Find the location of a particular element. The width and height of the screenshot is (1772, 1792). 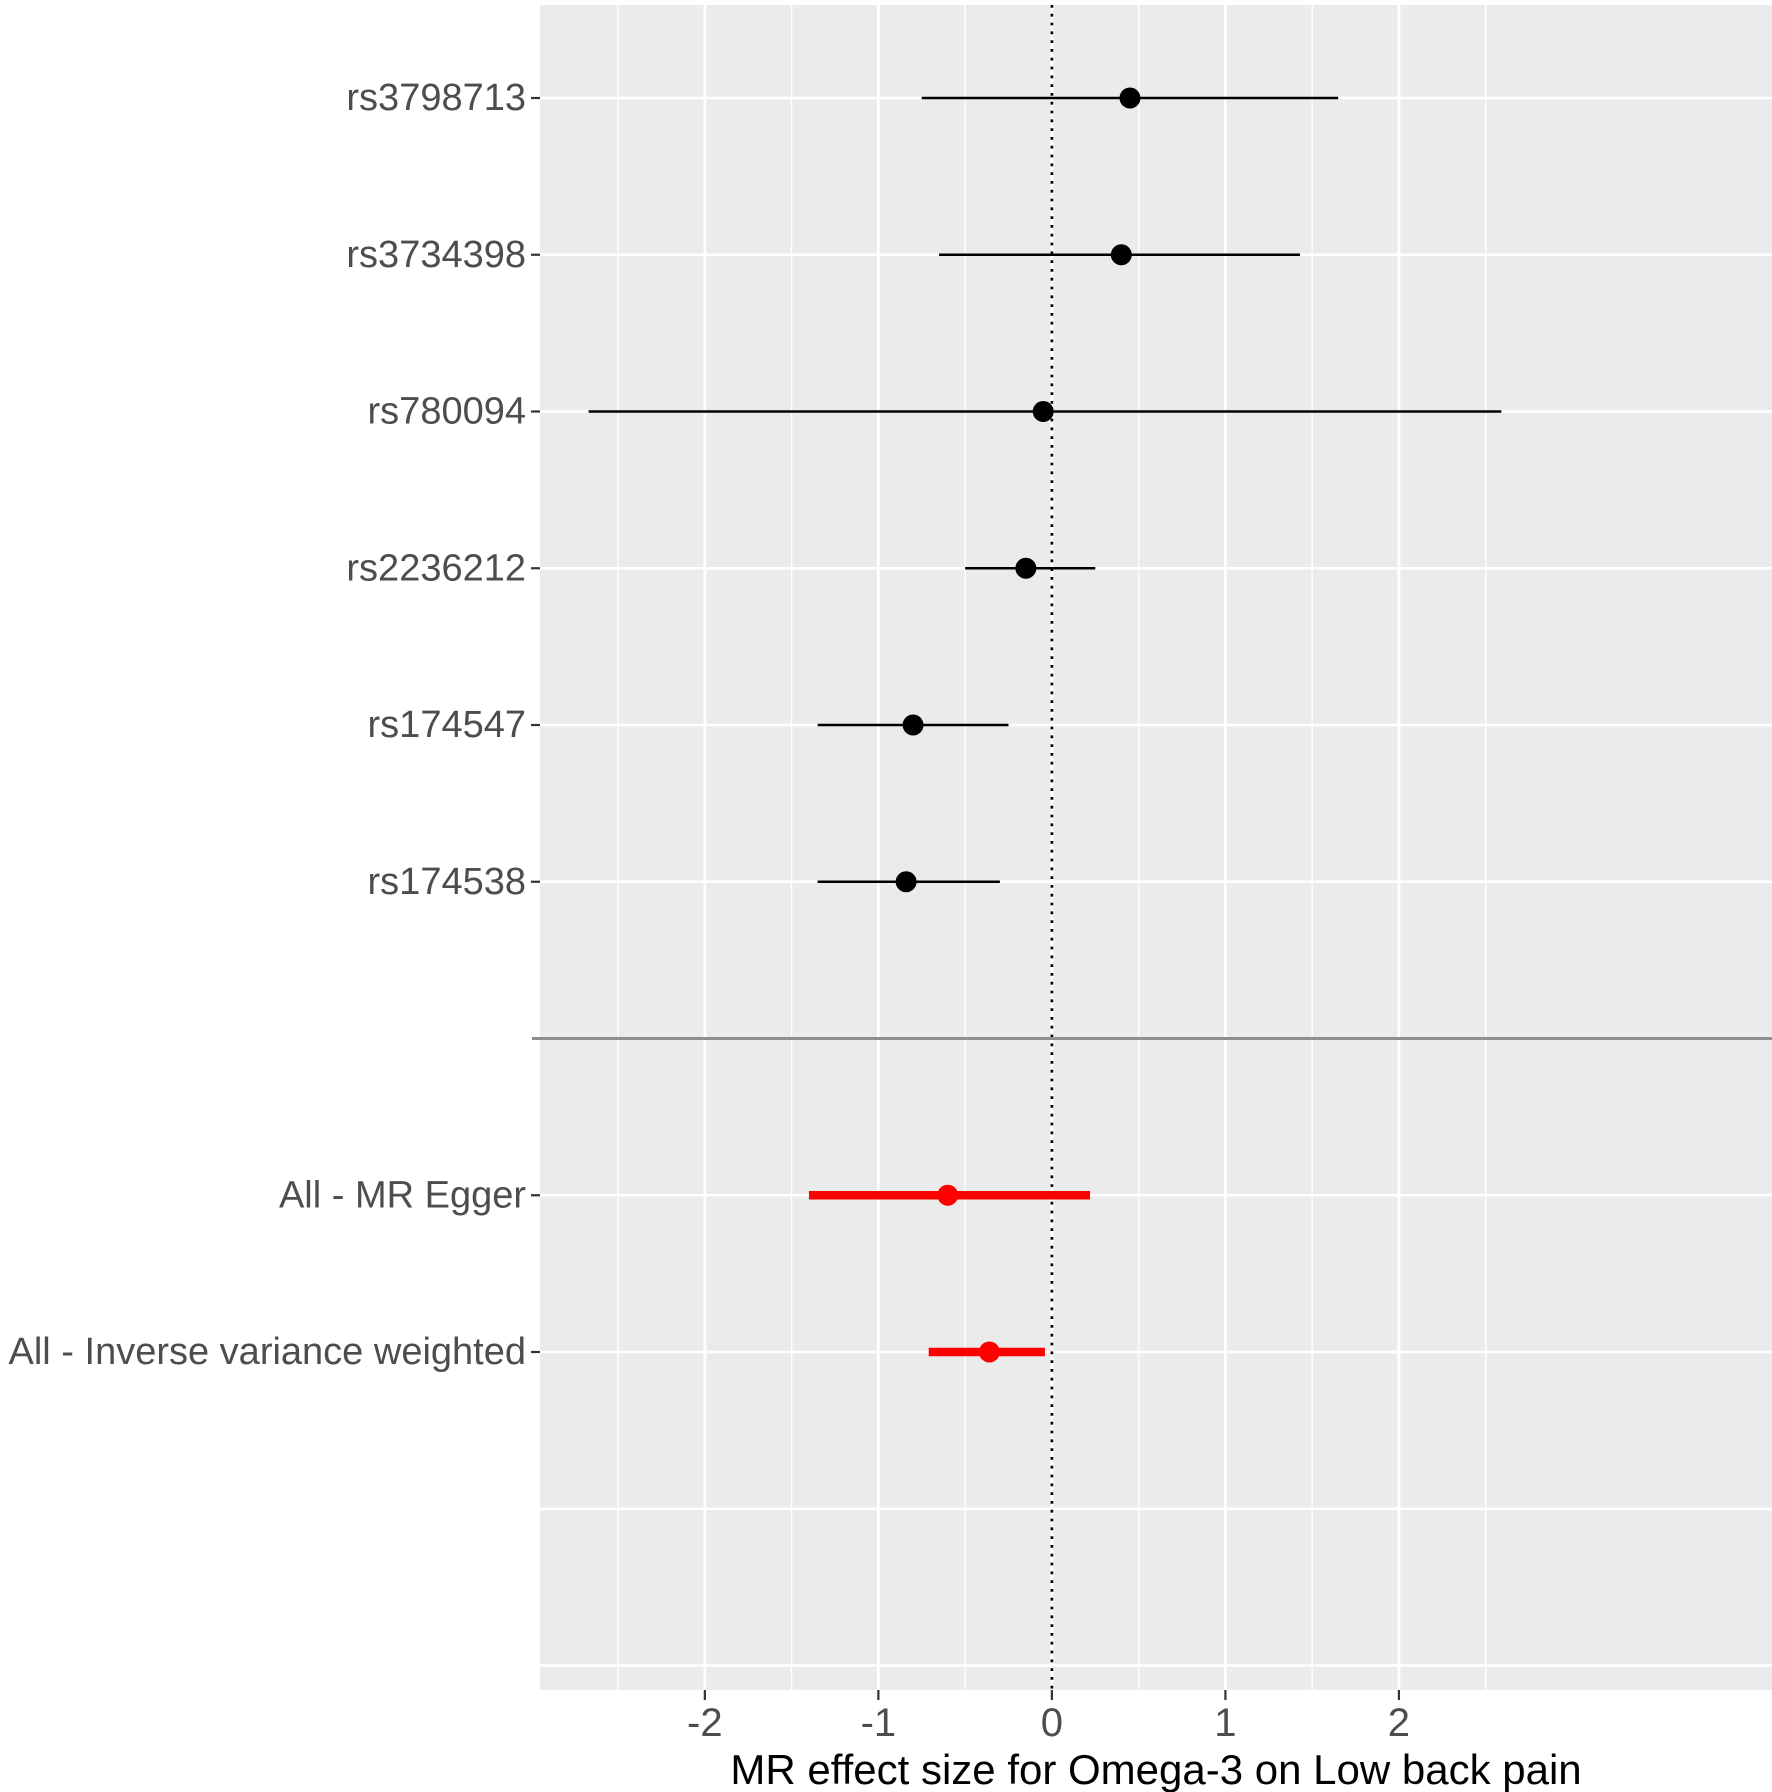

x-axis-tick-label: 0 is located at coordinates (1052, 1723).